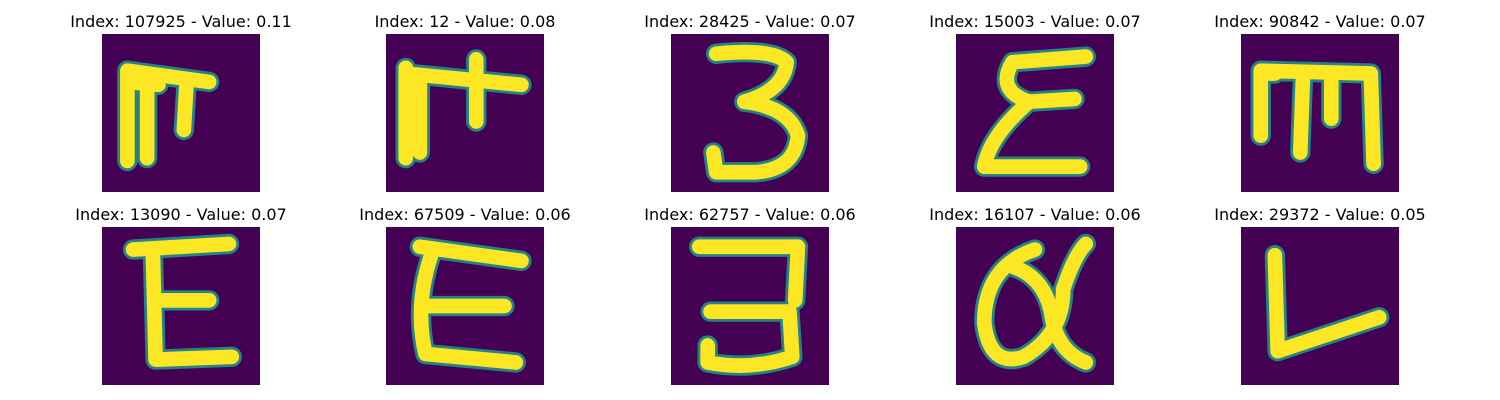 This screenshot has width=1500, height=400. I want to click on panel-title: Index: 62757 - Value: 0.06, so click(750, 214).